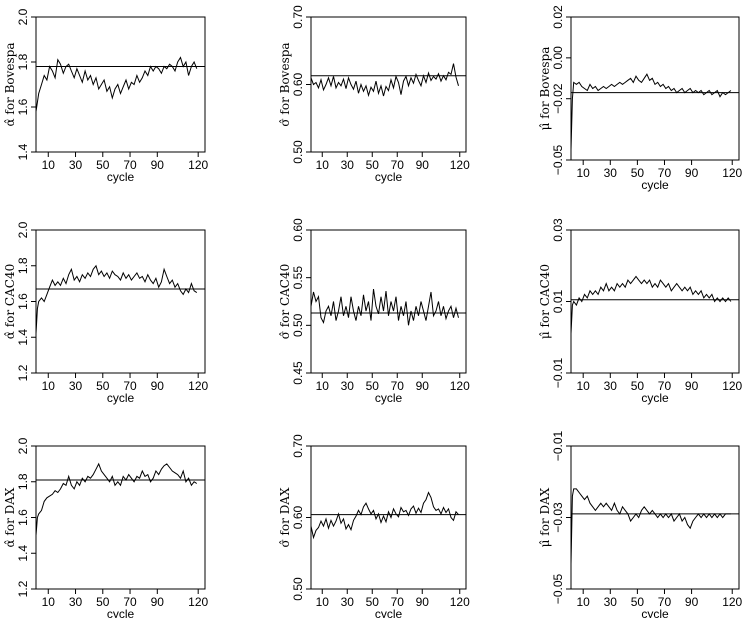 This screenshot has width=742, height=618. I want to click on y-axis-title: μ̂ for DAX, so click(545, 517).